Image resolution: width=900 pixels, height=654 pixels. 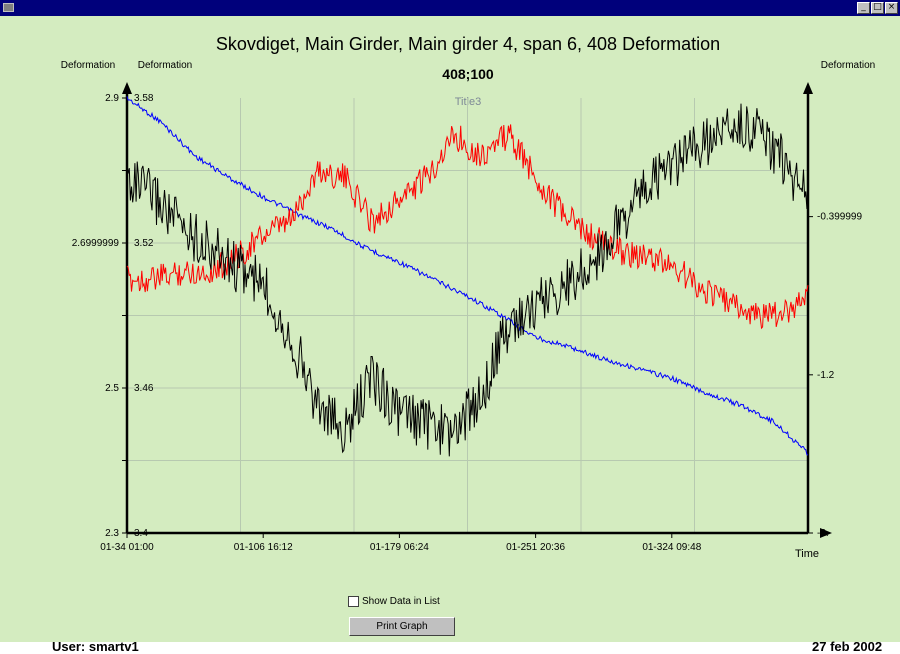 What do you see at coordinates (808, 88) in the screenshot?
I see `right-axis-arrow` at bounding box center [808, 88].